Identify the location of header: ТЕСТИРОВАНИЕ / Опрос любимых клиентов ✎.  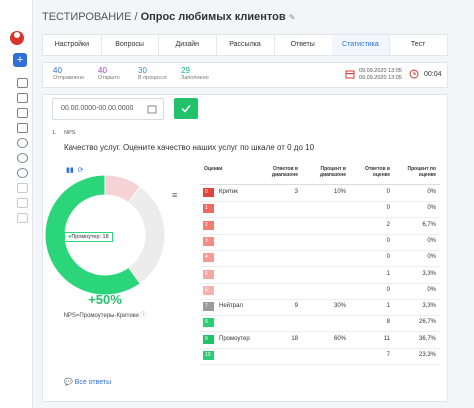
(168, 17).